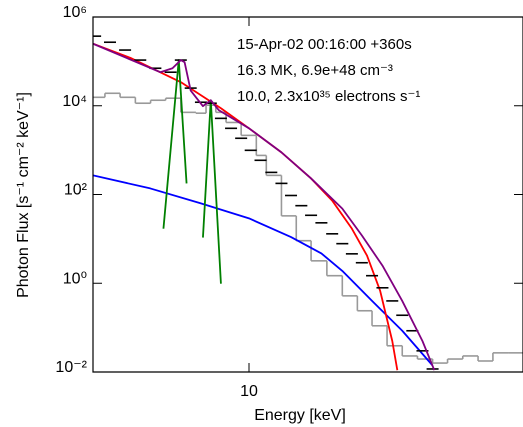 The height and width of the screenshot is (427, 523). Describe the element at coordinates (324, 44) in the screenshot. I see `annotation: 15-Apr-02 00:16:00 +360s` at that location.